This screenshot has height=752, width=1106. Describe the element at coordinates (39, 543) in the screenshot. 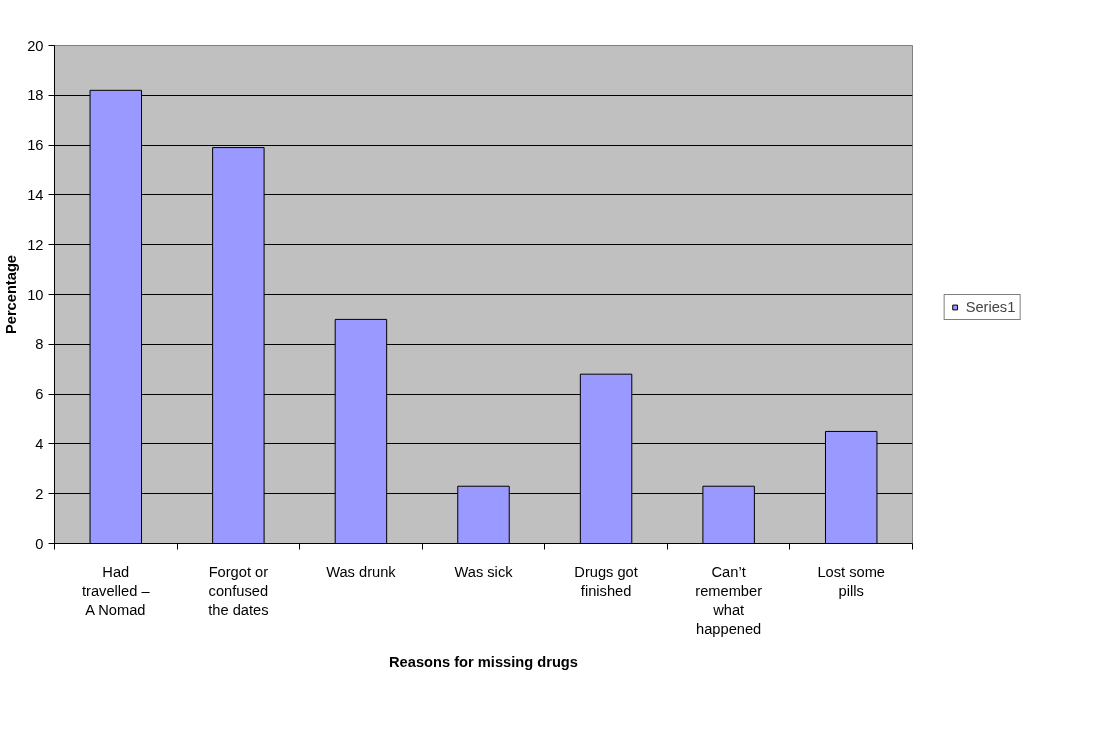

I see `y-tick-label: 0` at that location.